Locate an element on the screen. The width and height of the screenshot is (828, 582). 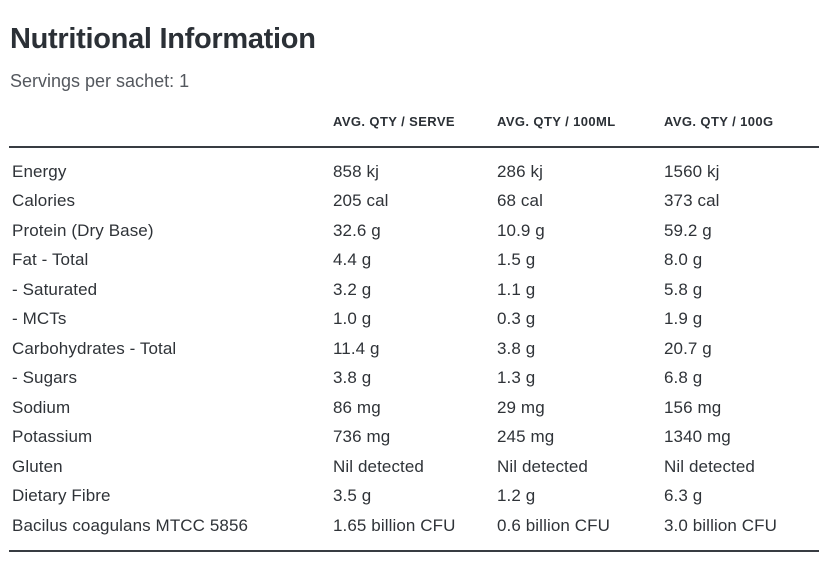
value-per-serve: 3.5 g is located at coordinates (352, 496).